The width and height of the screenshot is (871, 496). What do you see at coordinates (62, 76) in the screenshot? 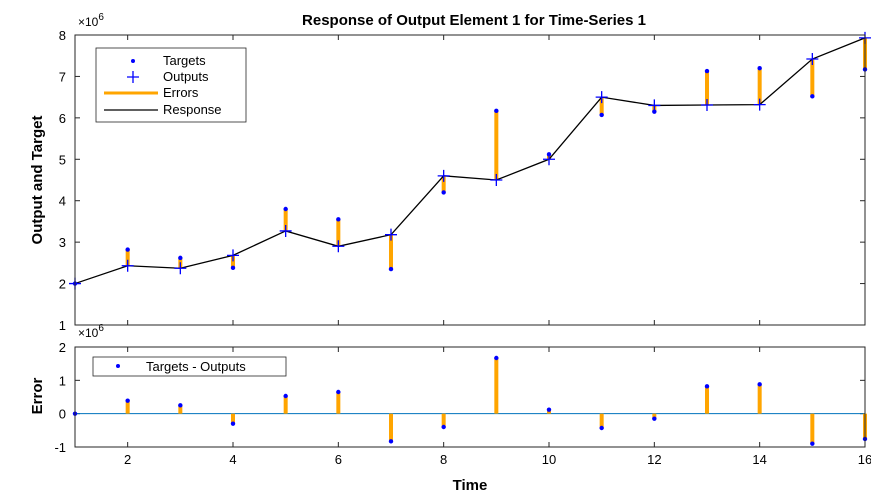
I see `top-y-tick-label: 7` at bounding box center [62, 76].